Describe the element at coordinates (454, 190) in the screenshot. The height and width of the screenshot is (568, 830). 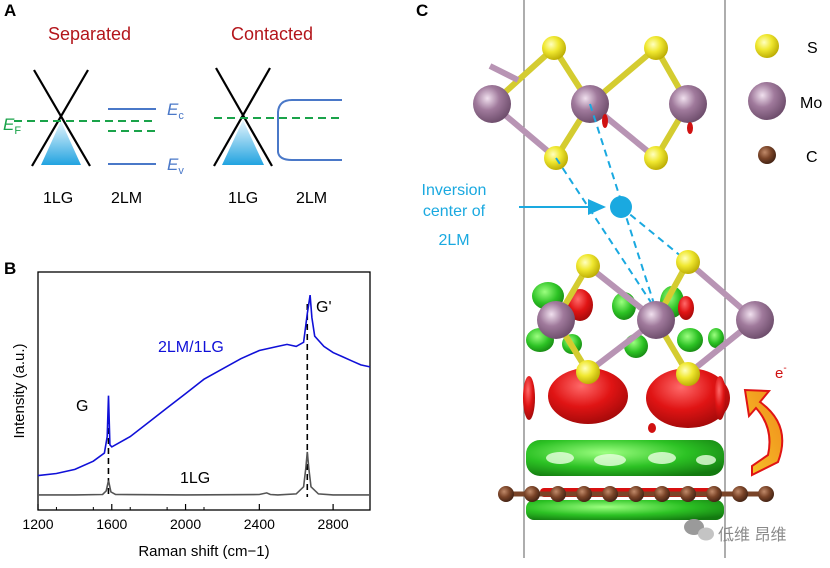
I see `inversion-label-line1: Inversion` at that location.